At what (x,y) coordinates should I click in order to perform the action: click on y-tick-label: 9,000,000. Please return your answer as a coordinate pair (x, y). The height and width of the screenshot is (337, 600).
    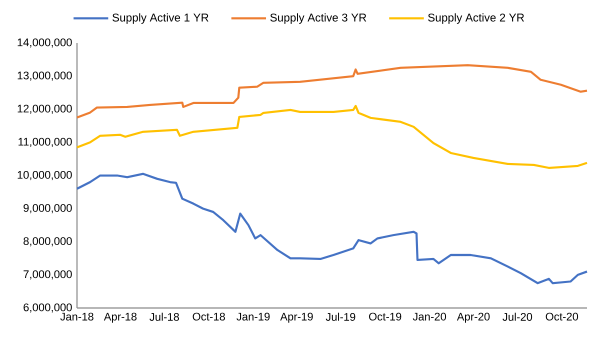
    Looking at the image, I should click on (48, 209).